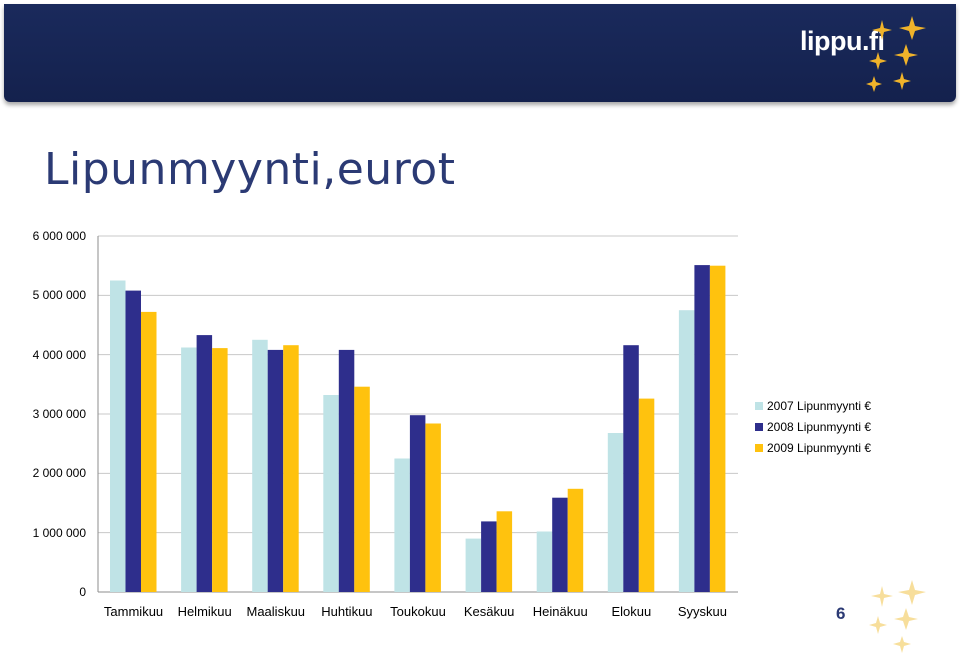  Describe the element at coordinates (59, 532) in the screenshot. I see `y-tick-label: 1 000 000` at that location.